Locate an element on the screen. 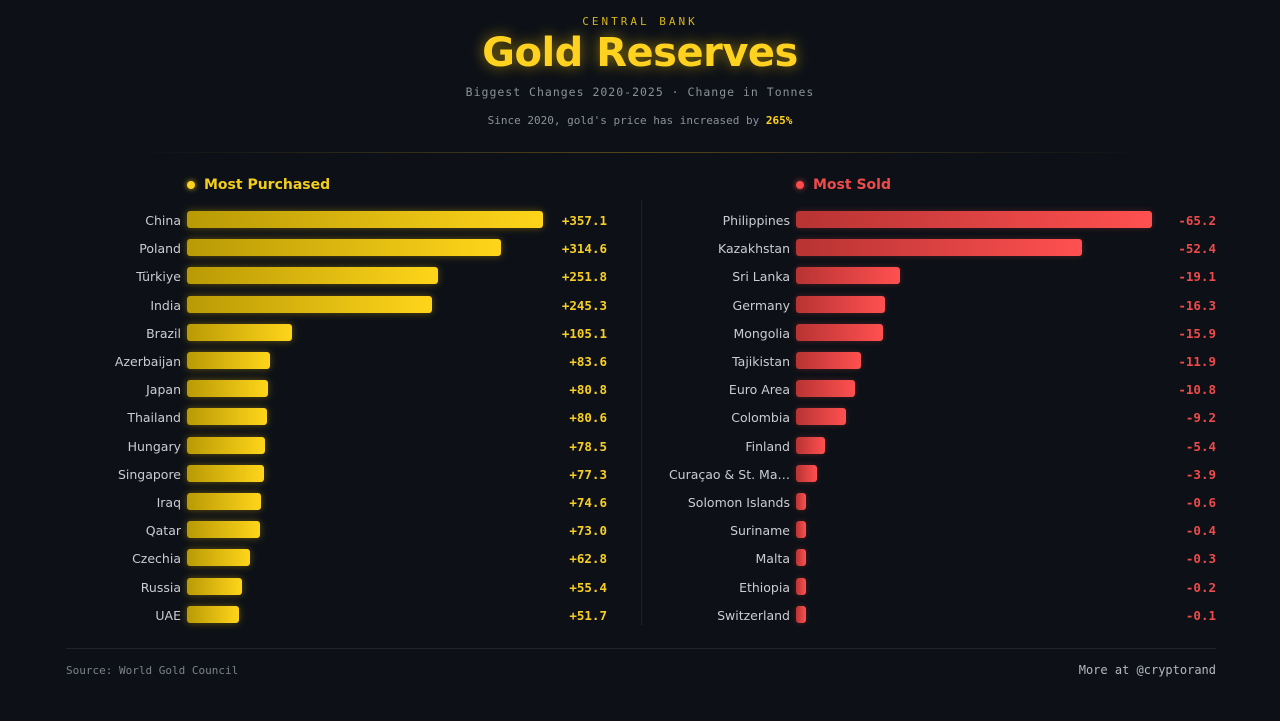 This screenshot has width=1280, height=721. purchased-value-label: +74.6 is located at coordinates (588, 502).